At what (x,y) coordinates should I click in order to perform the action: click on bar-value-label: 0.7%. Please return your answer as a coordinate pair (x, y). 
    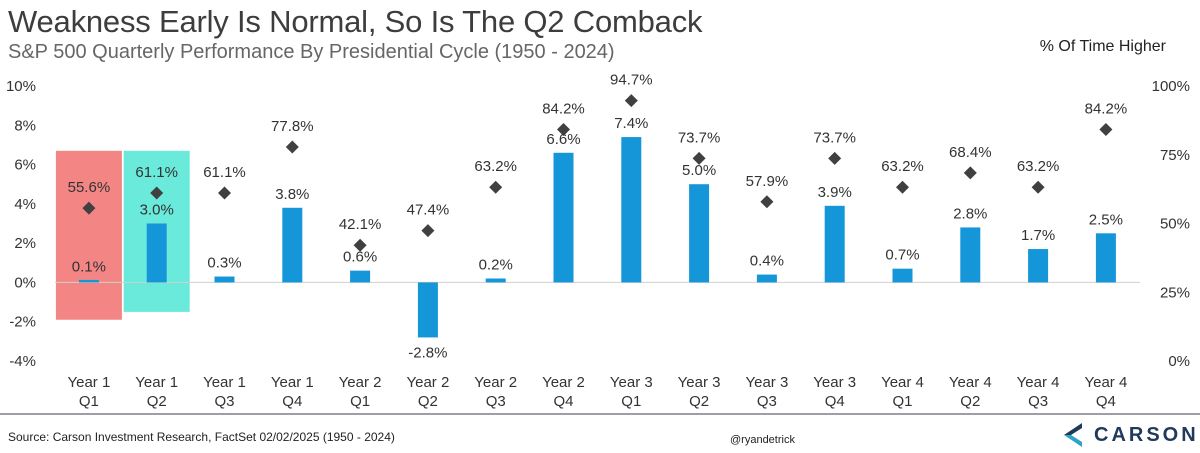
    Looking at the image, I should click on (902, 255).